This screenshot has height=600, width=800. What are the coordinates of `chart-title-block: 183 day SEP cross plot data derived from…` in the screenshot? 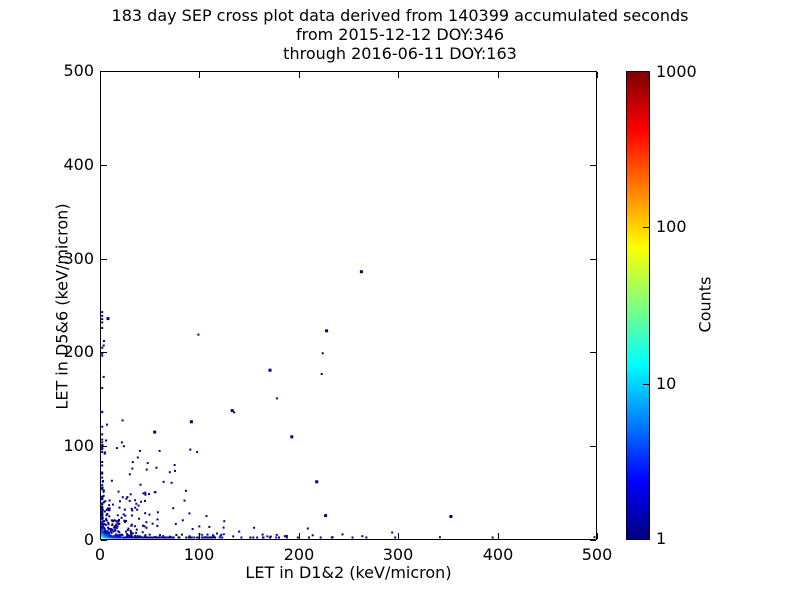 It's located at (400, 34).